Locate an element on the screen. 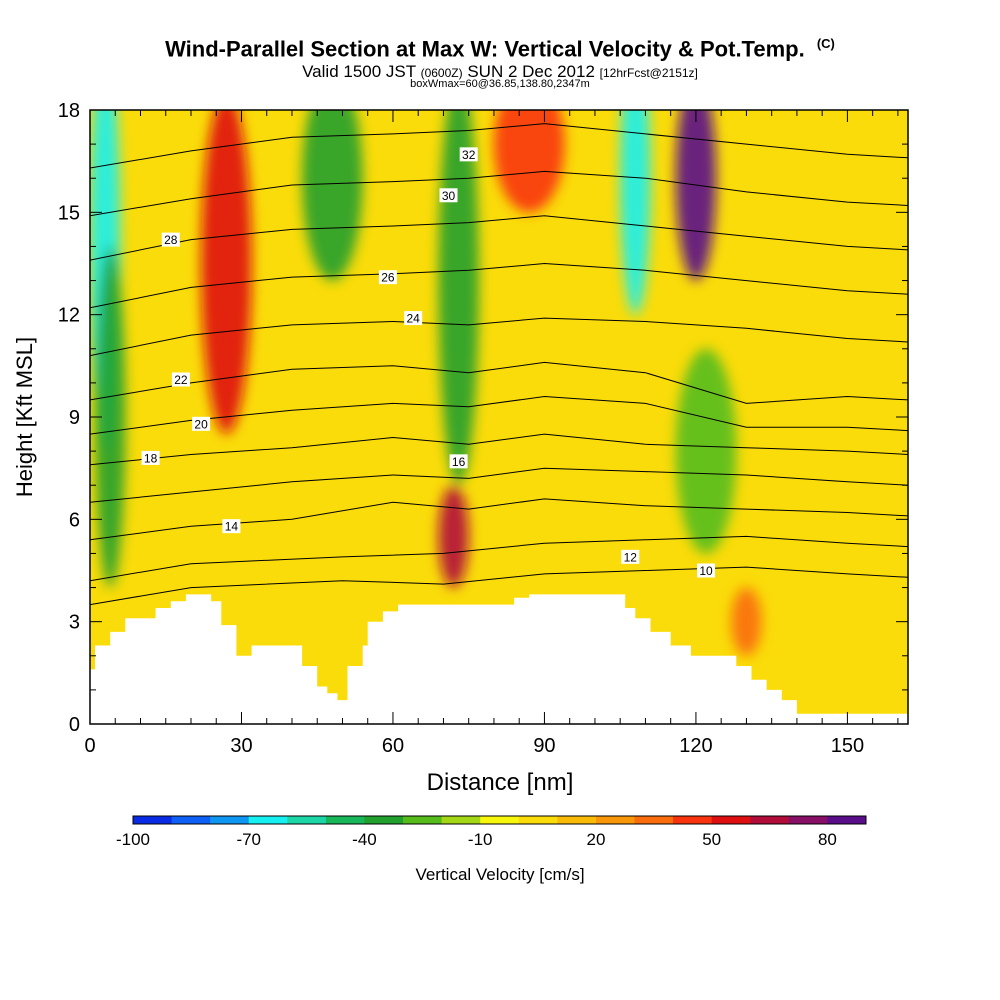 The width and height of the screenshot is (1000, 1000). y-tick-label: 3 is located at coordinates (74, 623).